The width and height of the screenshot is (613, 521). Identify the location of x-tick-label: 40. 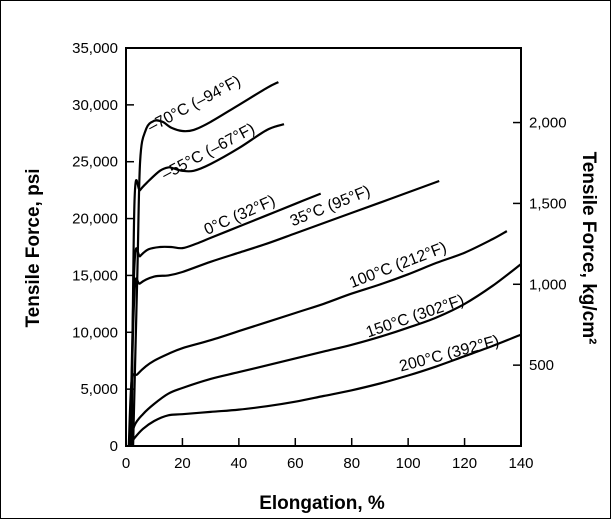
(239, 463).